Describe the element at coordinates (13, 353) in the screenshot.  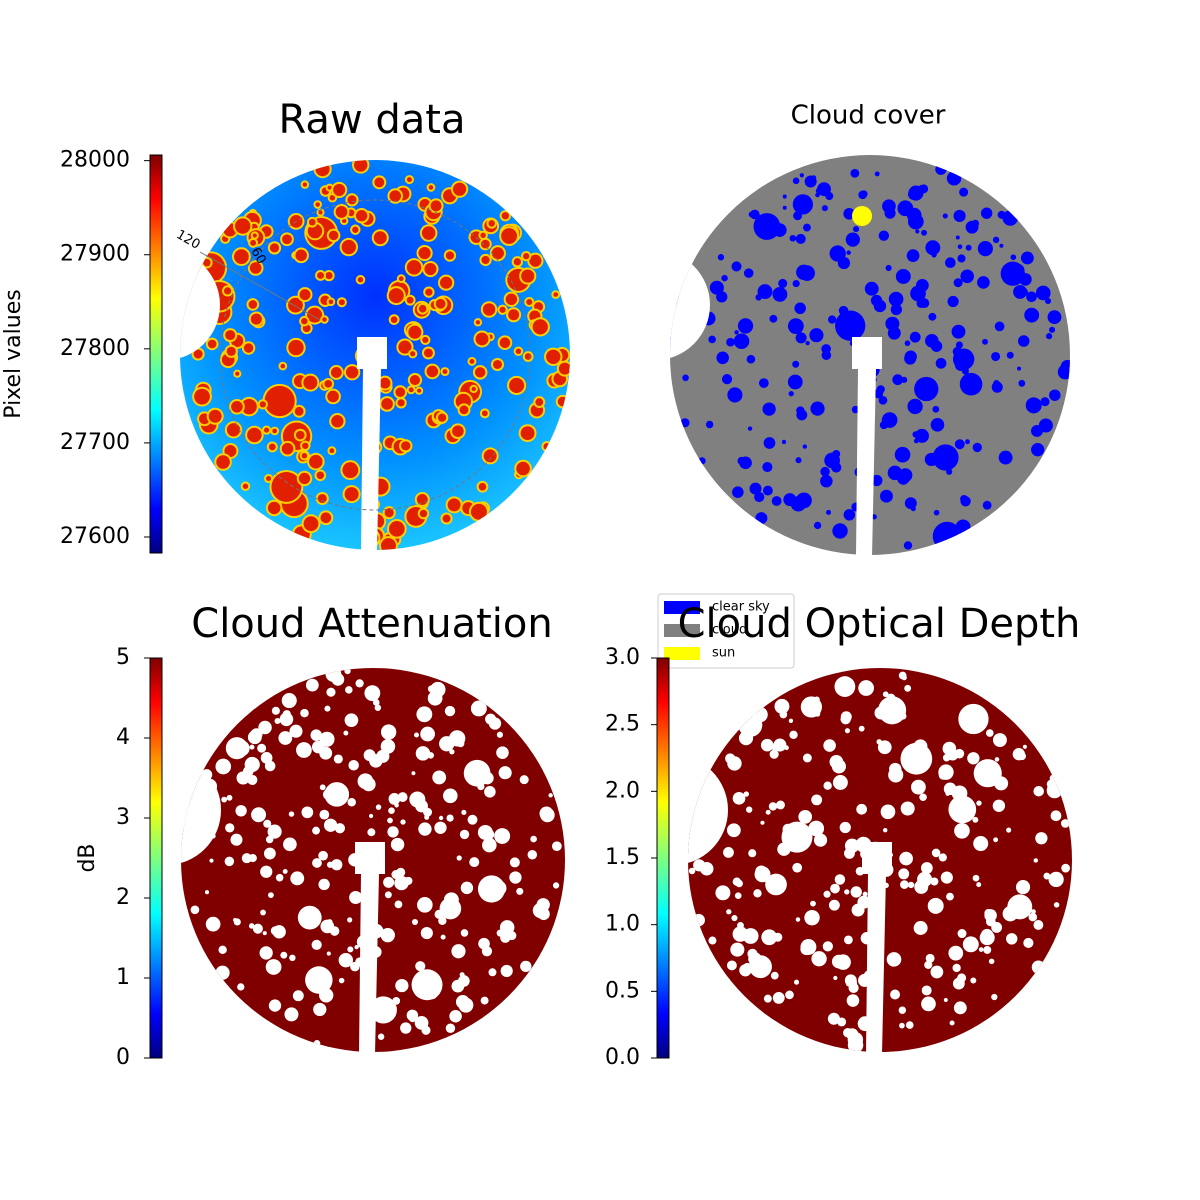
I see `colorbar-label: Pixel values` at that location.